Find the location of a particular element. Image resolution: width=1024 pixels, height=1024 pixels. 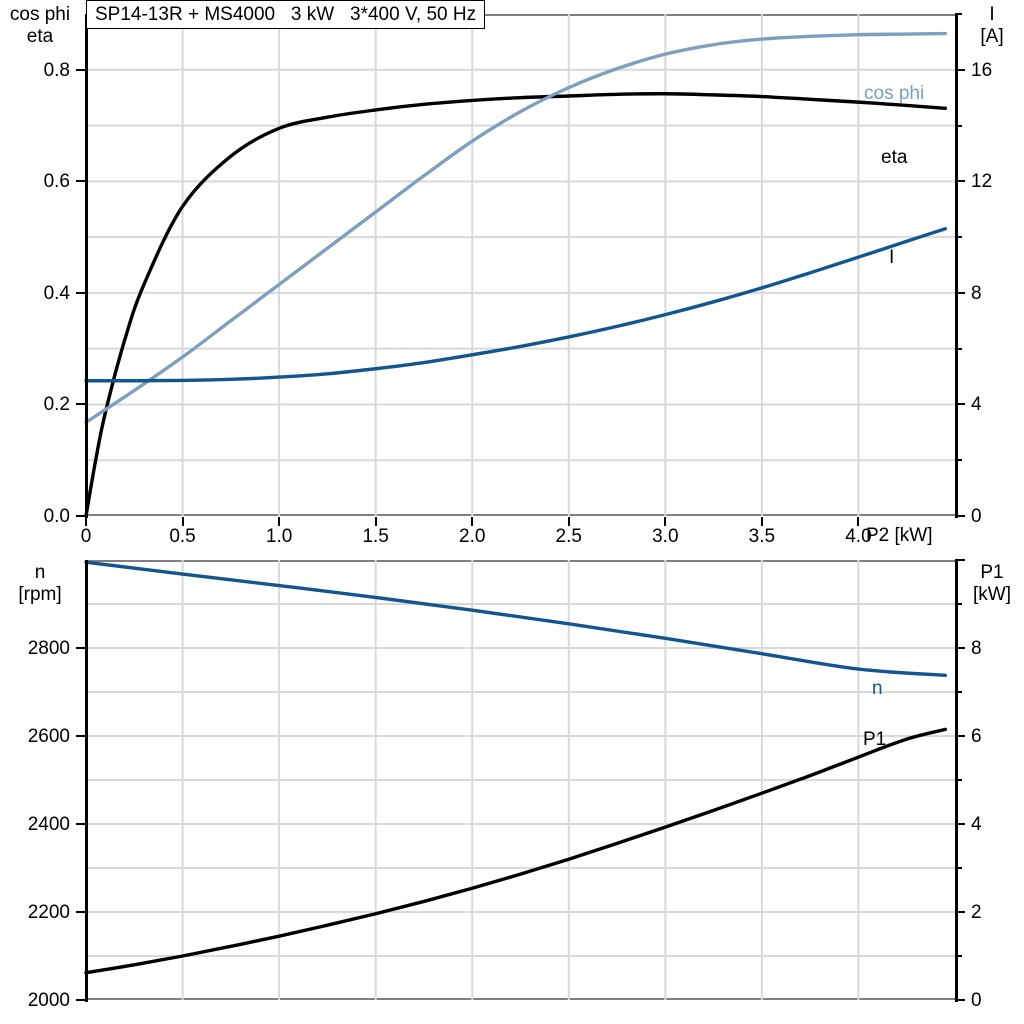

curve-label-p1: P1 is located at coordinates (875, 739).